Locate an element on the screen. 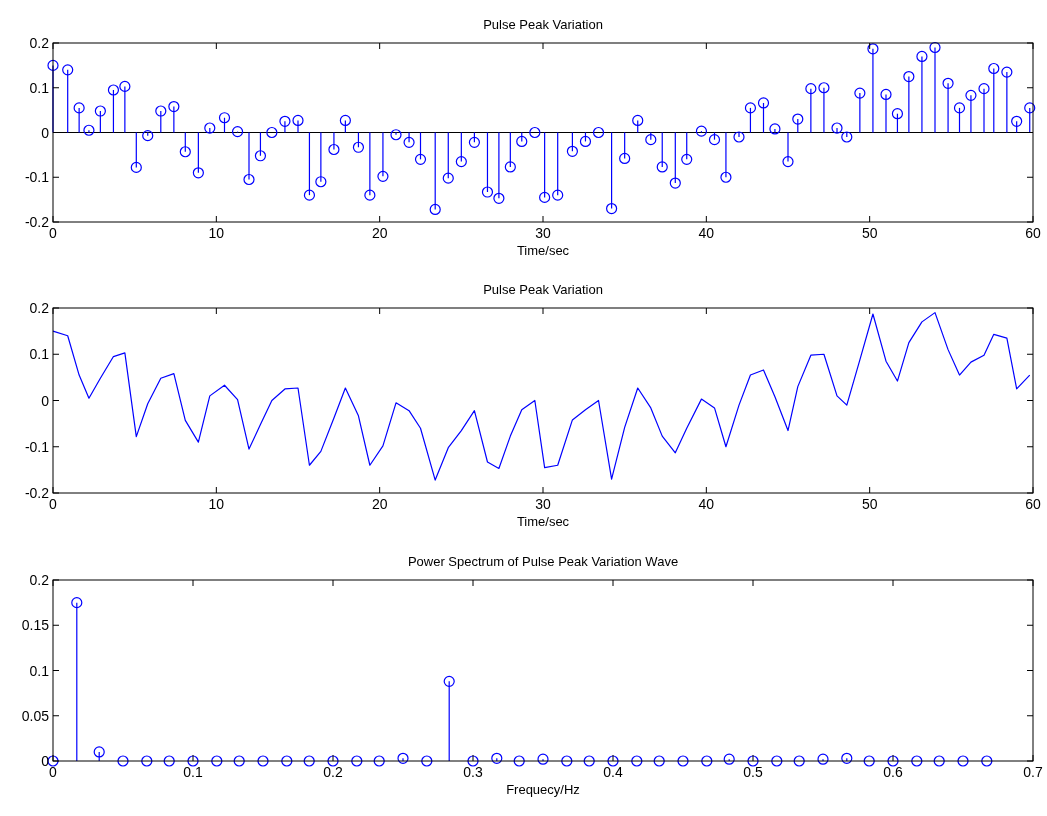 This screenshot has width=1047, height=816. x-tick-label: 0.5 is located at coordinates (753, 772).